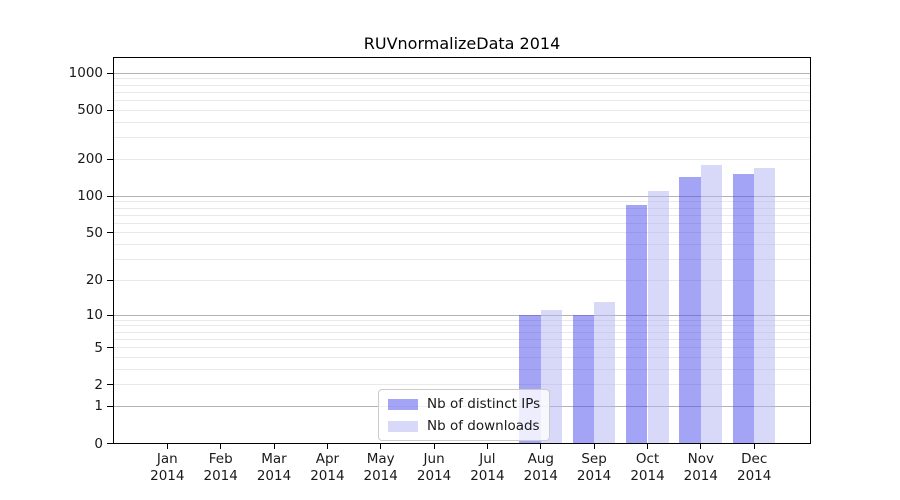 The height and width of the screenshot is (500, 900). I want to click on legend-label-distinct-ips: Nb of distinct IPs, so click(484, 404).